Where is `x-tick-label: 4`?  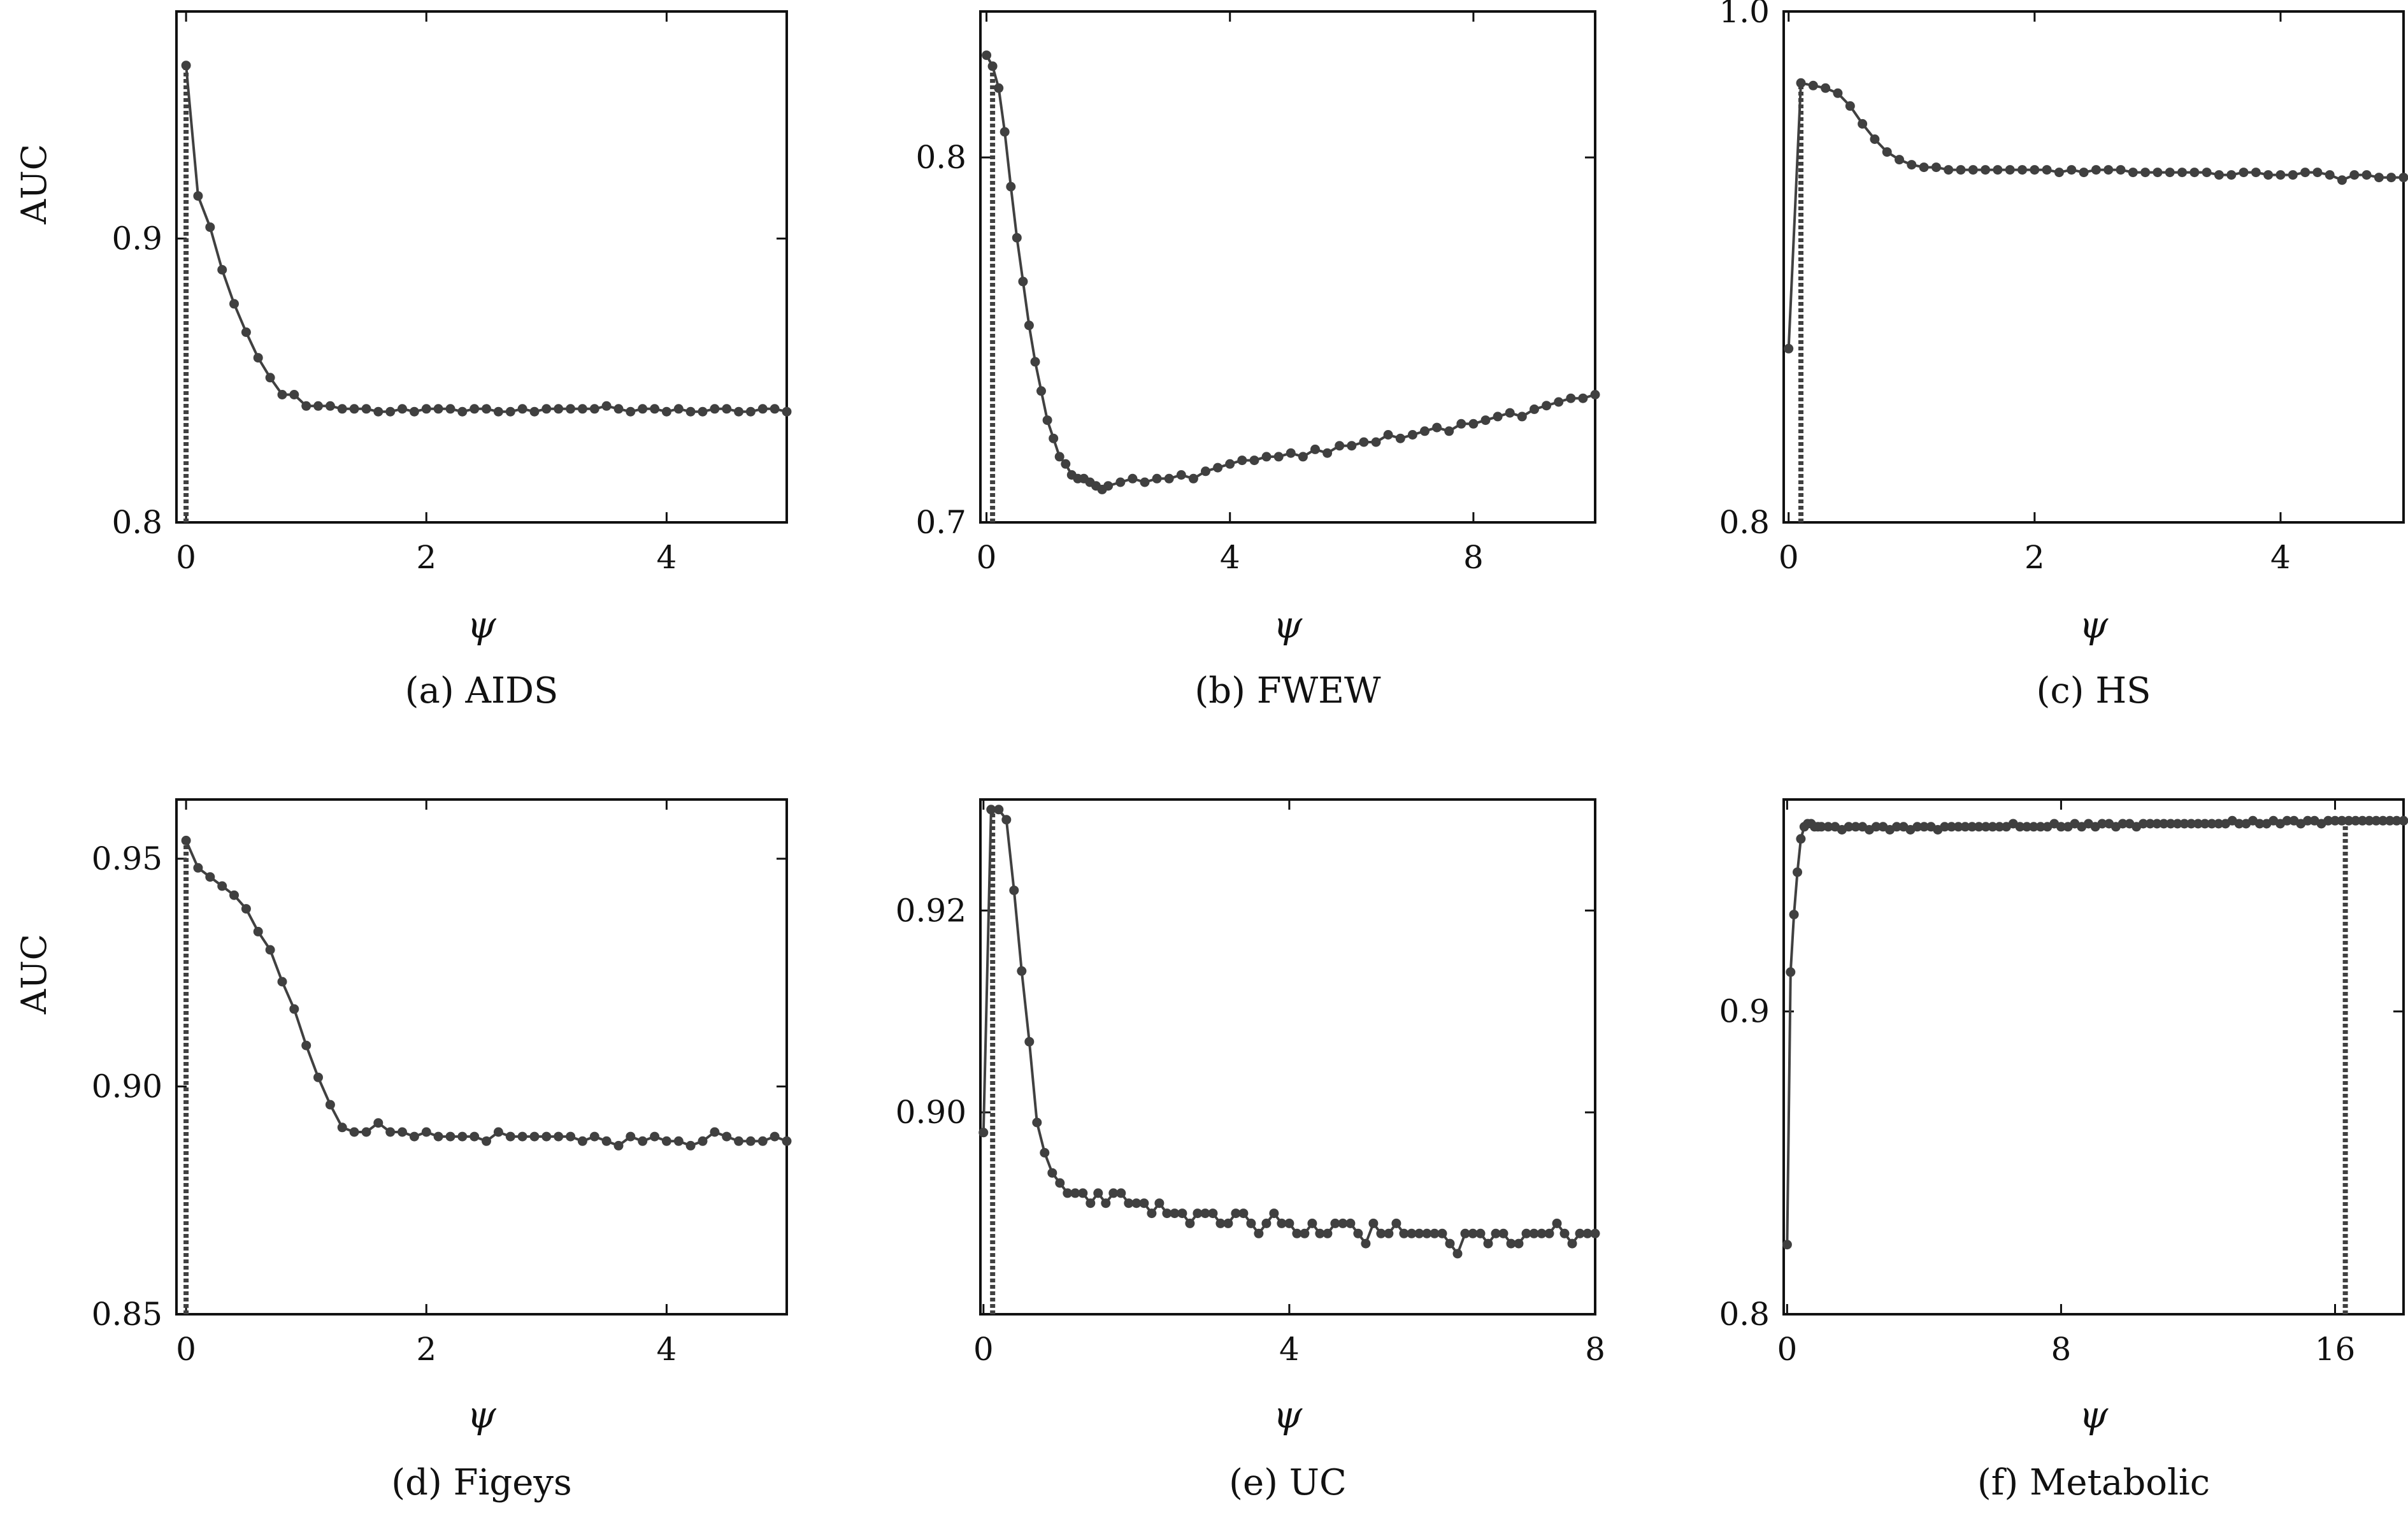
x-tick-label: 4 is located at coordinates (2280, 557).